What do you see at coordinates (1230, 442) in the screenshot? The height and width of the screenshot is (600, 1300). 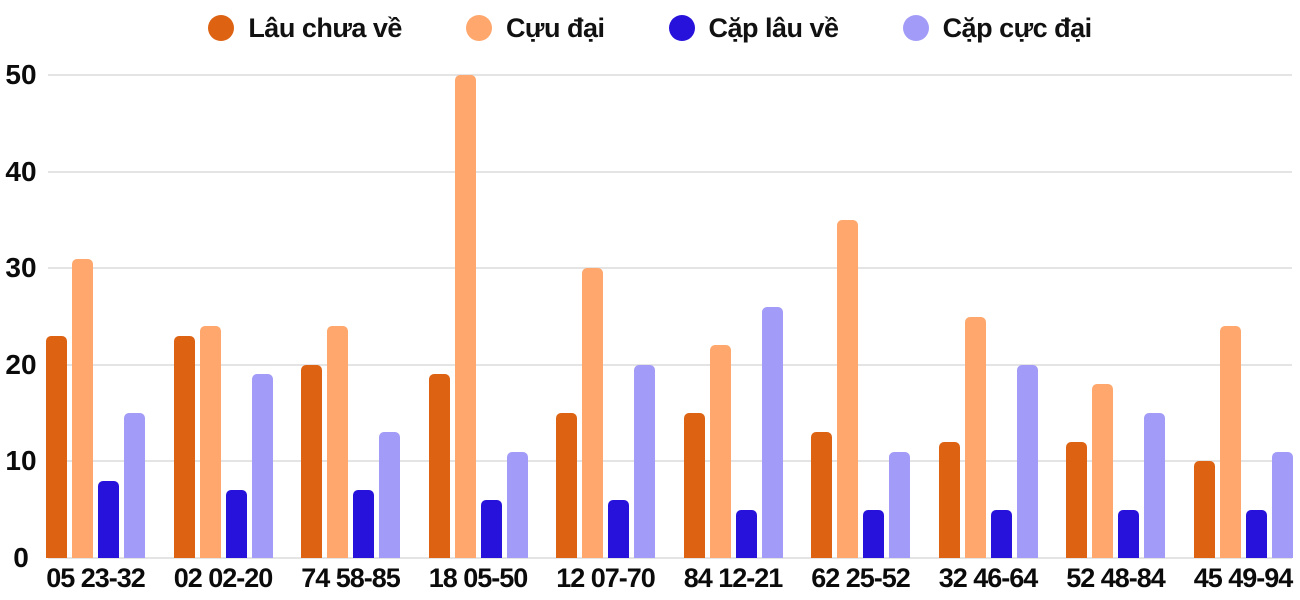 I see `bar-series2-group10` at bounding box center [1230, 442].